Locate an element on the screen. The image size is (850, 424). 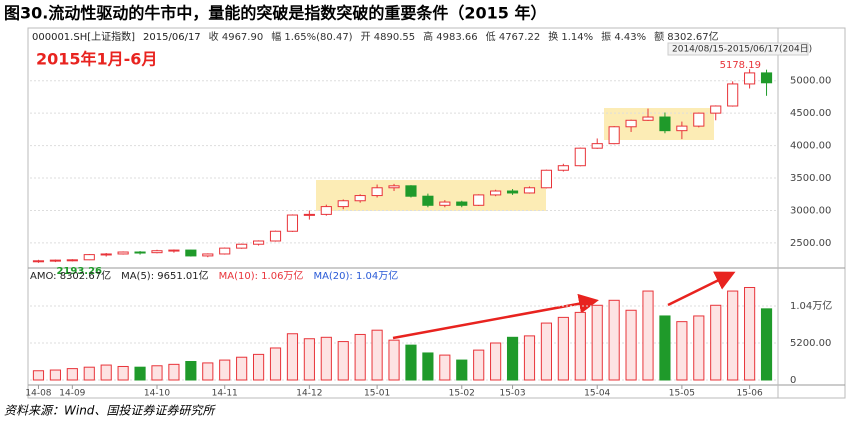
y-tick-label: 1.04万亿 is located at coordinates (811, 305).